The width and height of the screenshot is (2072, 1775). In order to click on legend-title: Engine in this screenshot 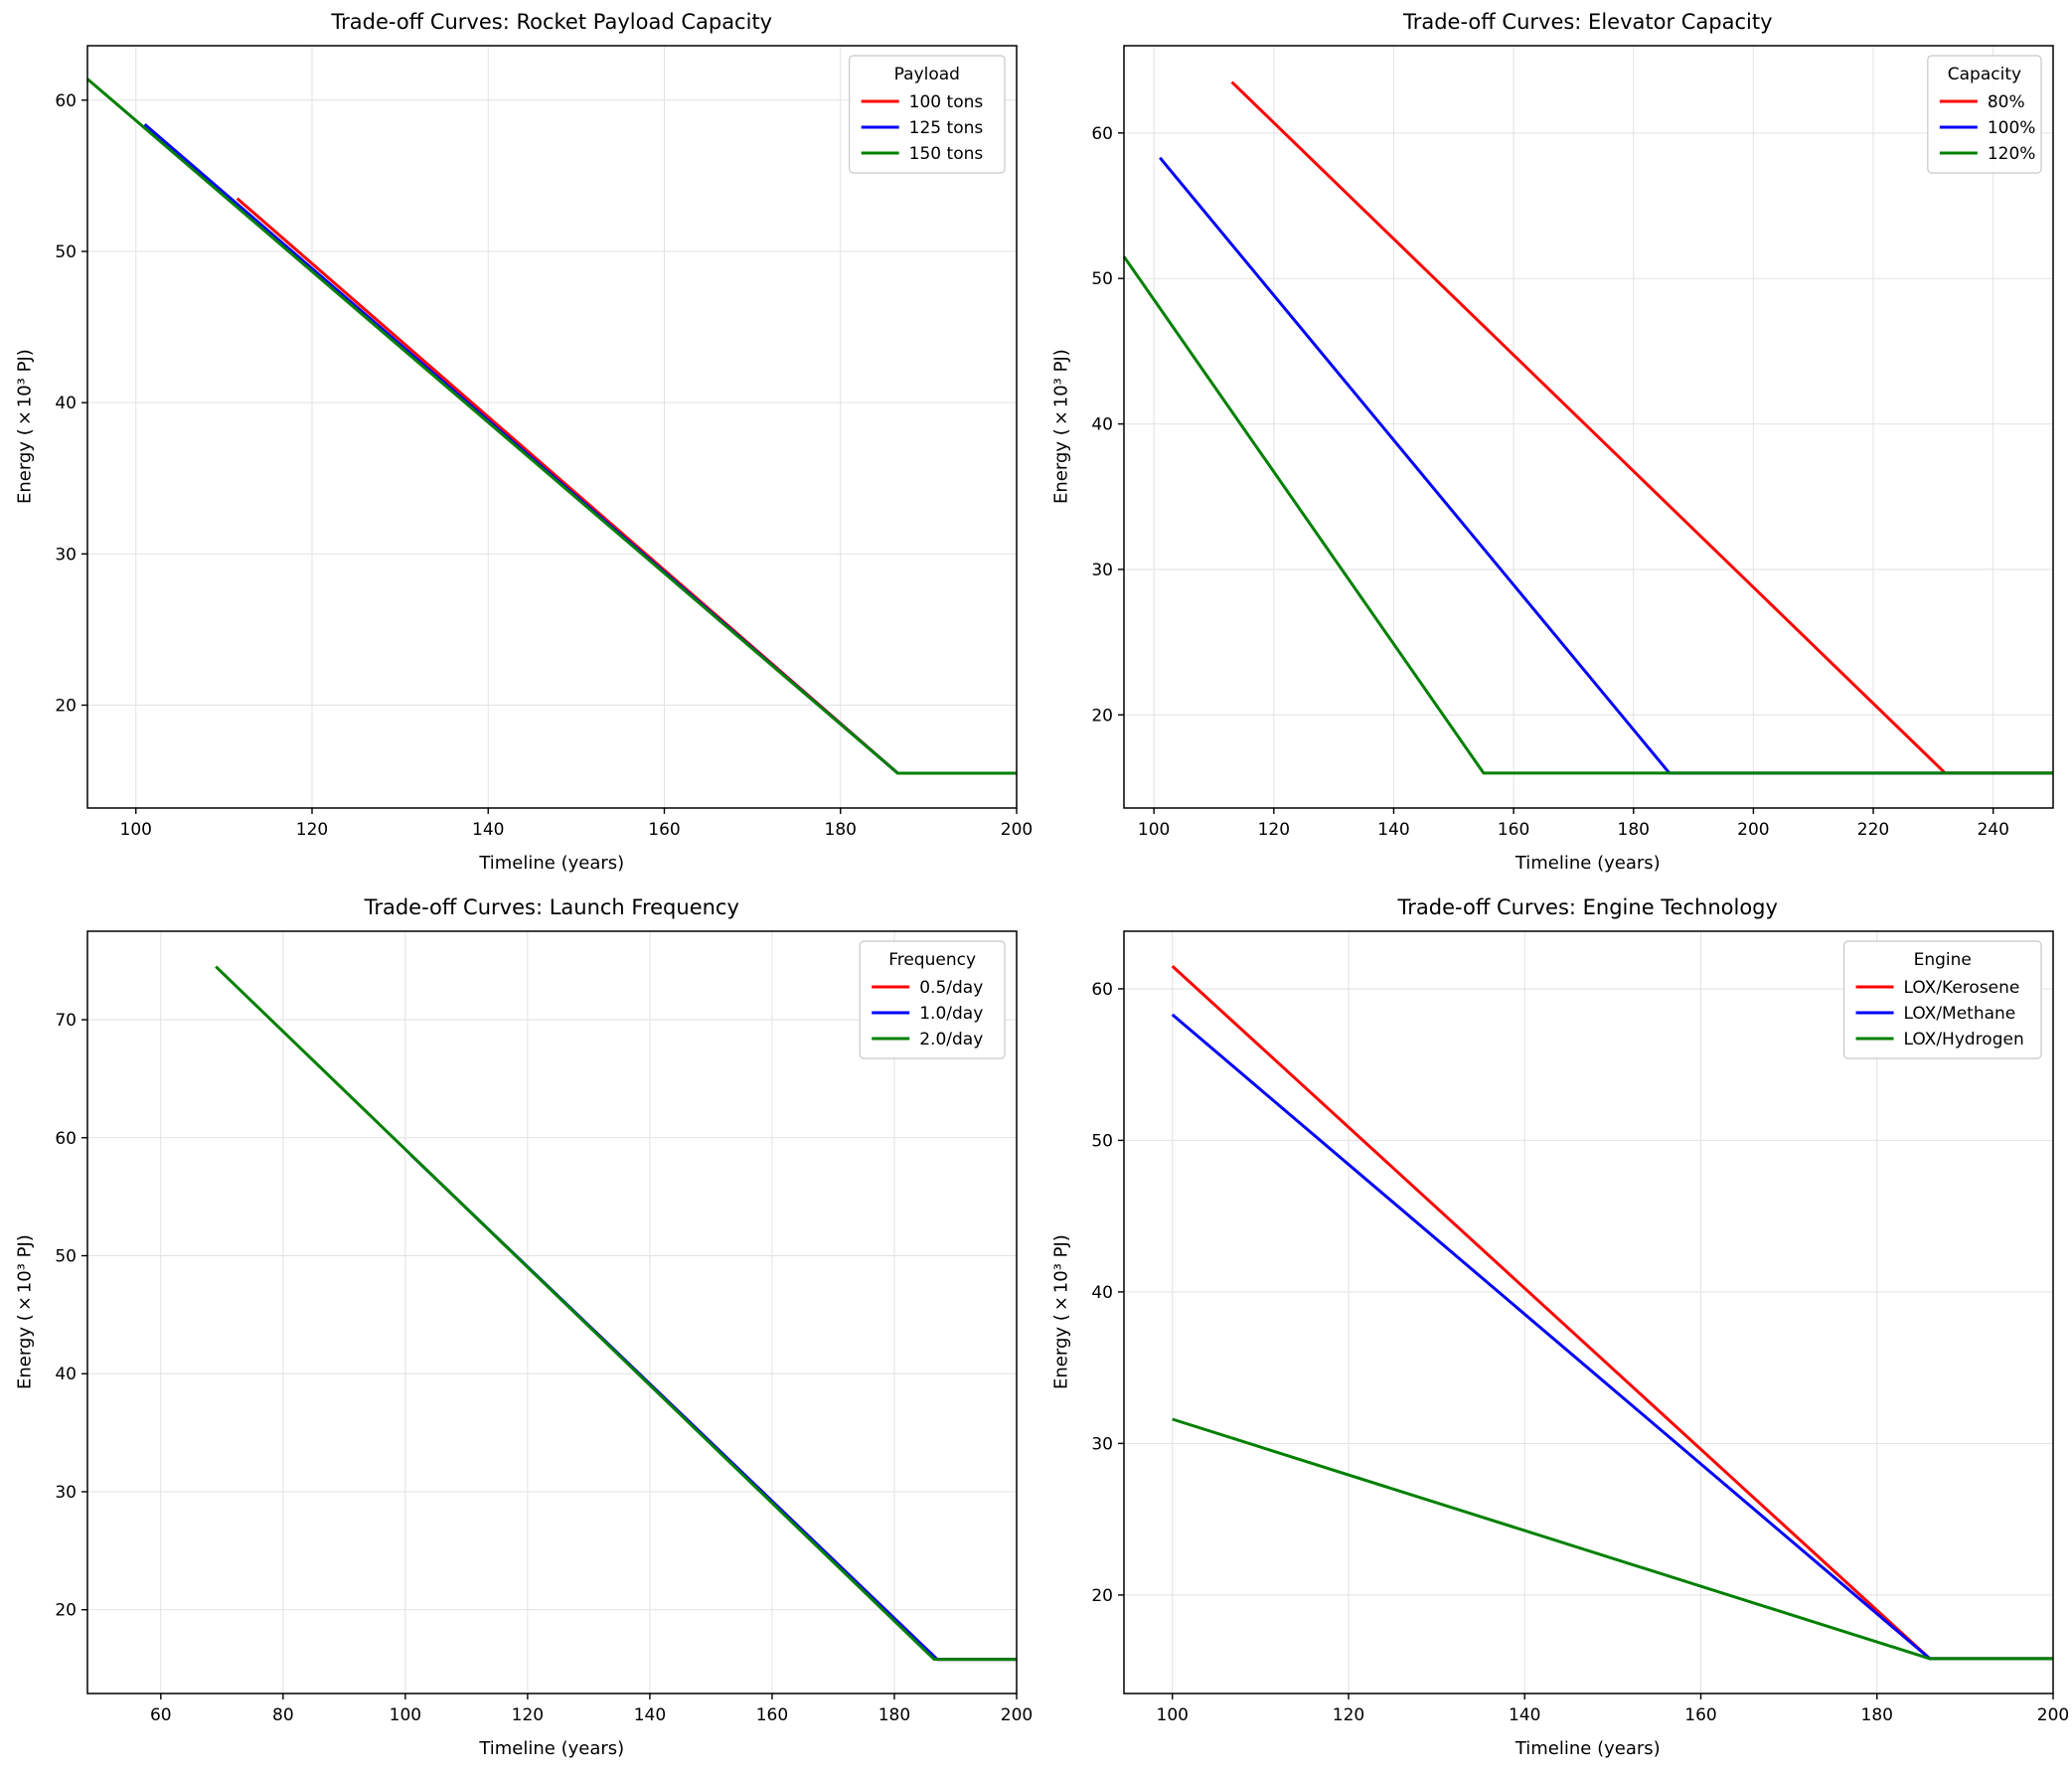, I will do `click(1942, 960)`.